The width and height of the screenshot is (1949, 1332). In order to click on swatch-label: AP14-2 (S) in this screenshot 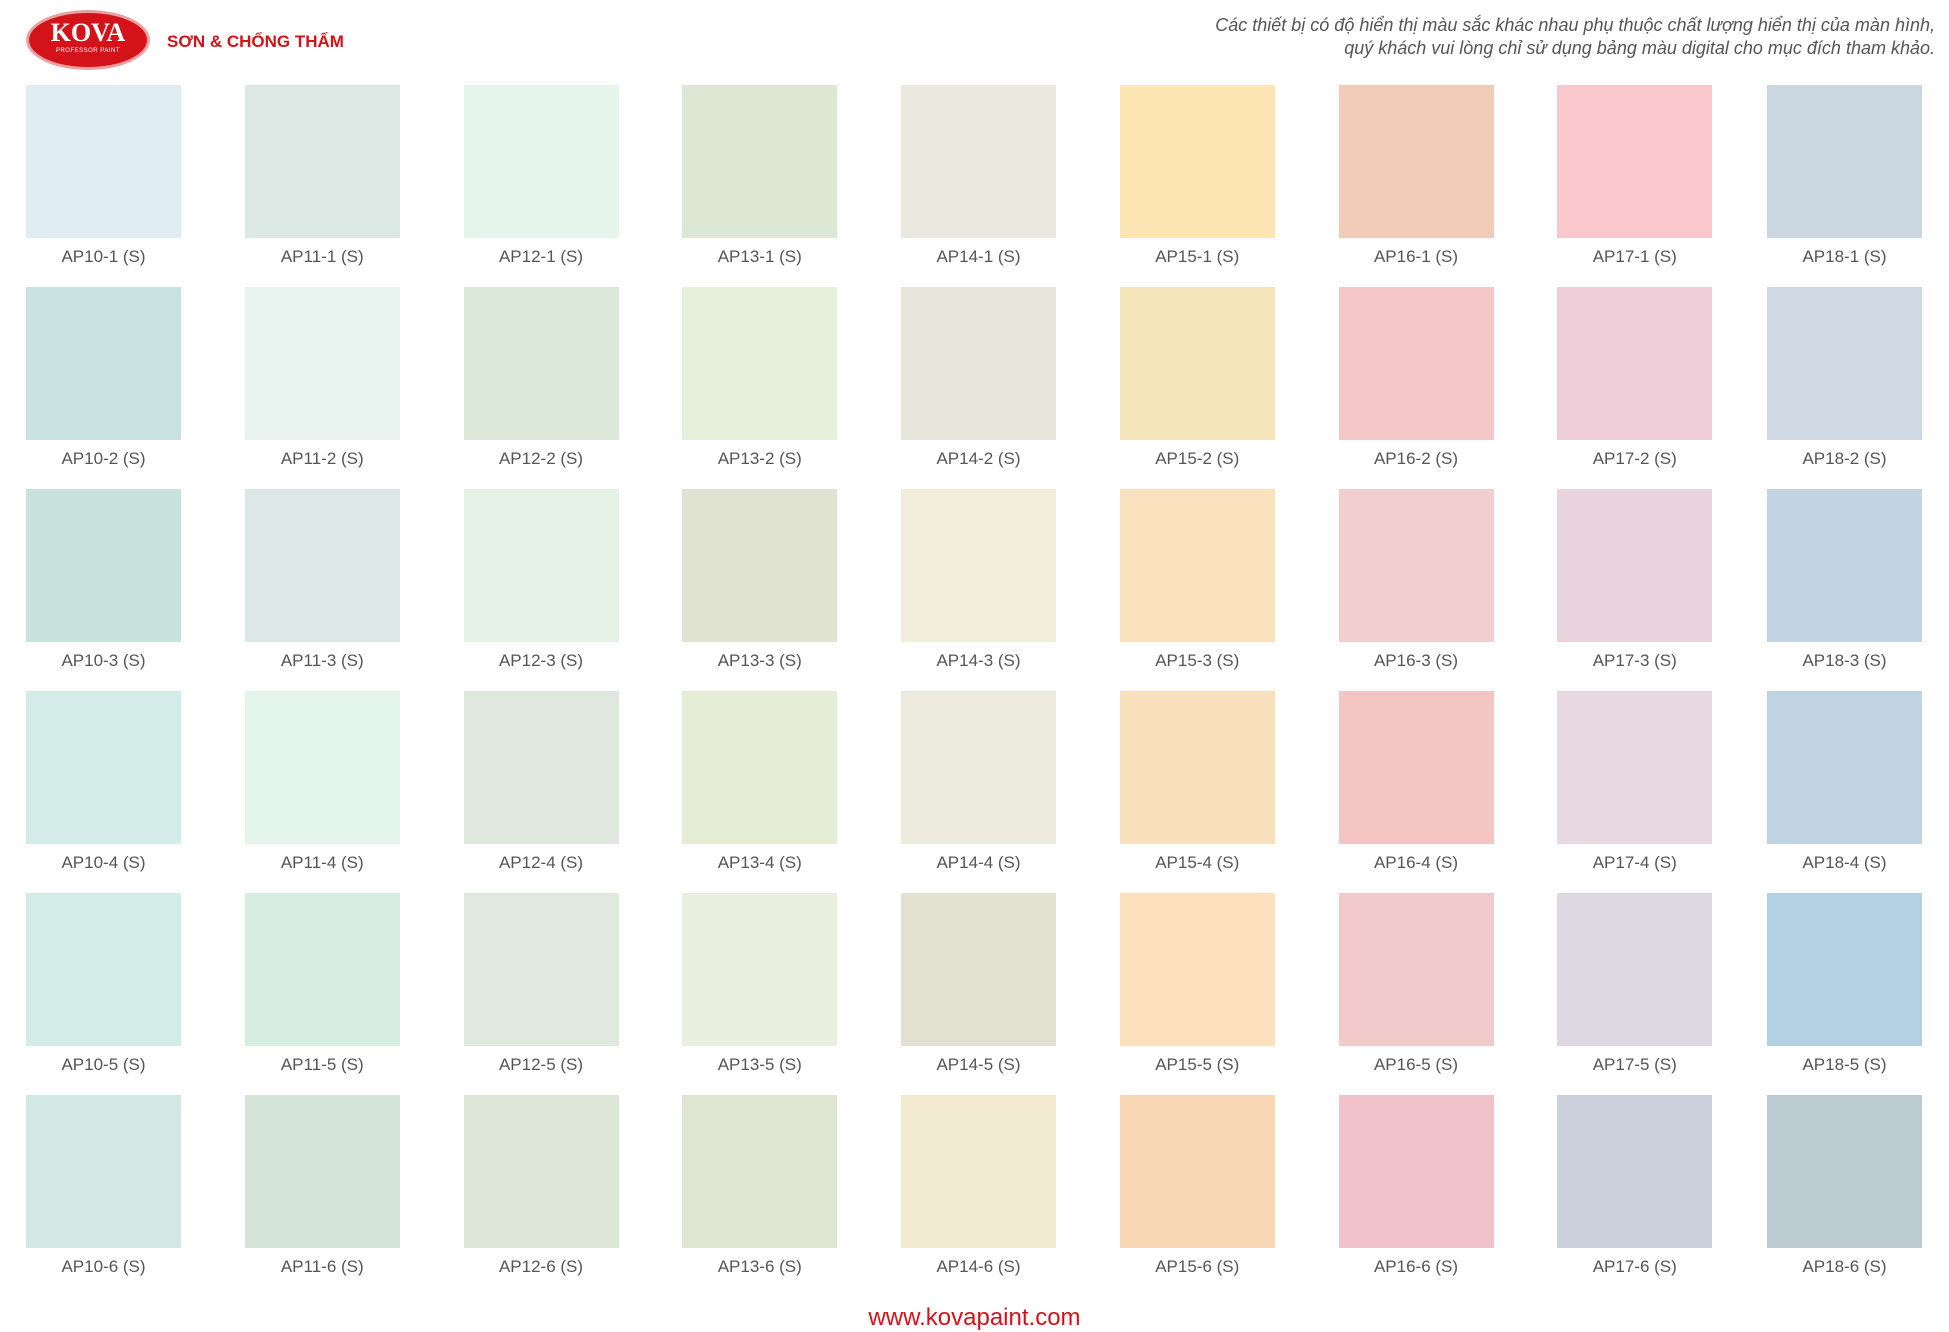, I will do `click(978, 458)`.